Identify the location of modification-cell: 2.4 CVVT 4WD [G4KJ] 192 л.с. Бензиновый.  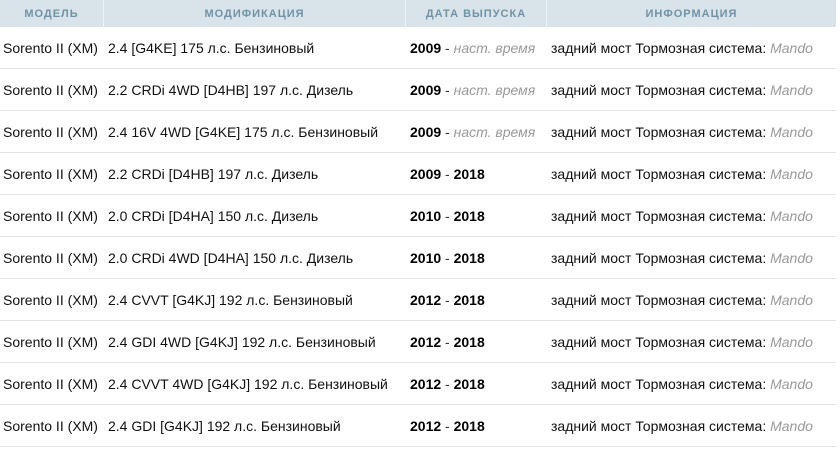
(255, 384).